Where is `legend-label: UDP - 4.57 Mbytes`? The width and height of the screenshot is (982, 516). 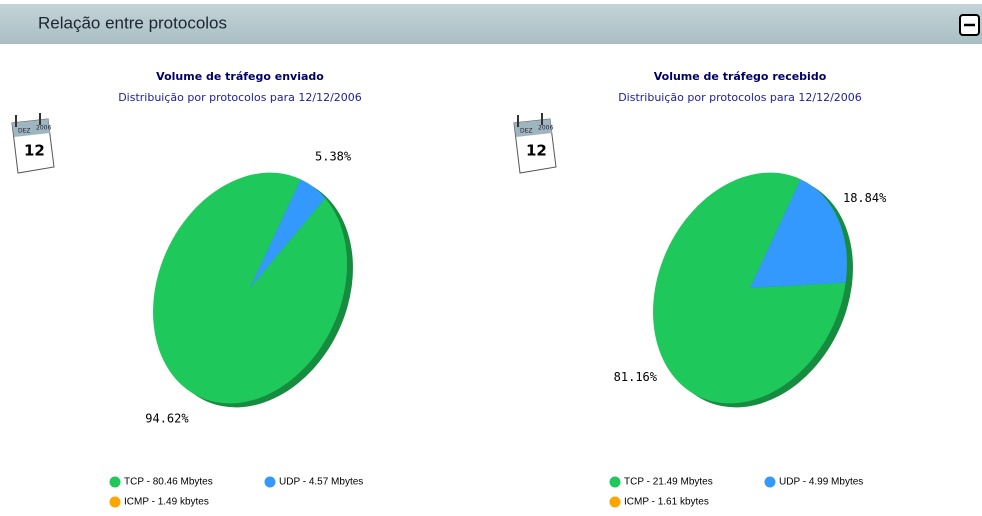
legend-label: UDP - 4.57 Mbytes is located at coordinates (321, 482).